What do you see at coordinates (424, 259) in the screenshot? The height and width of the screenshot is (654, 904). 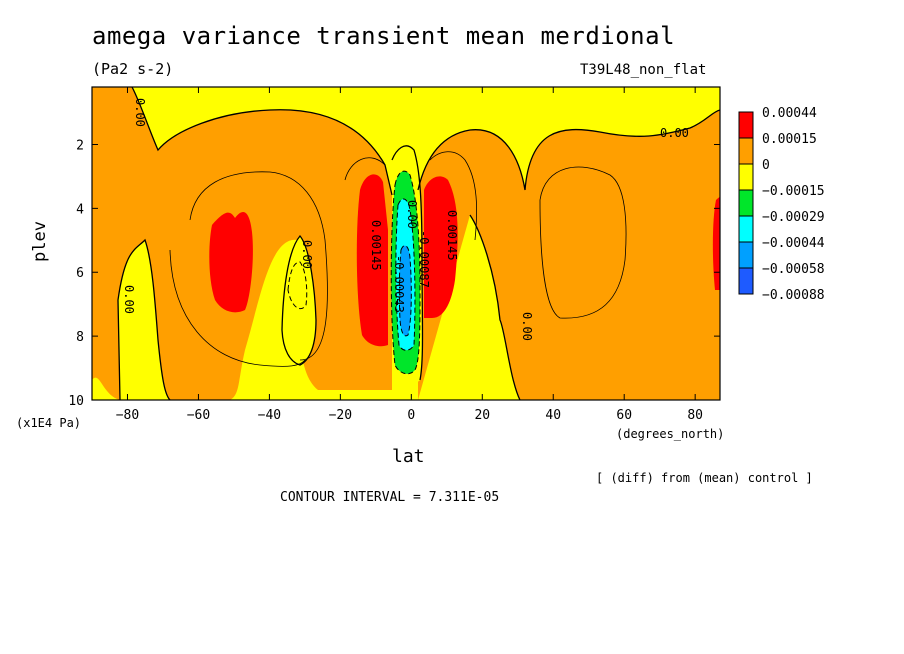 I see `contour-label-10: -0.00087` at bounding box center [424, 259].